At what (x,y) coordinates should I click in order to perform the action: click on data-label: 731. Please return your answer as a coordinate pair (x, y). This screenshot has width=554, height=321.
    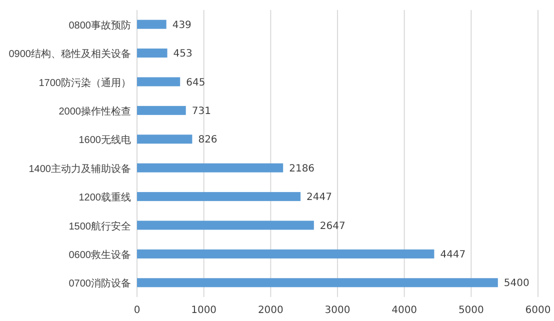
    Looking at the image, I should click on (201, 111).